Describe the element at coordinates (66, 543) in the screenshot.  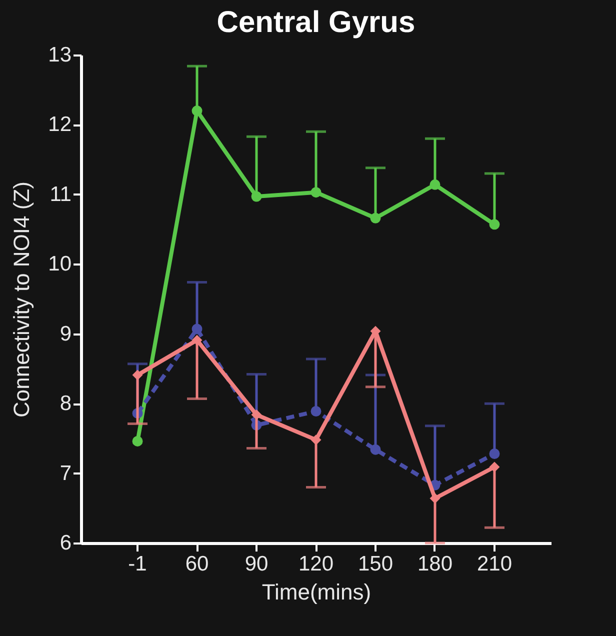
I see `y-tick-label: 6` at that location.